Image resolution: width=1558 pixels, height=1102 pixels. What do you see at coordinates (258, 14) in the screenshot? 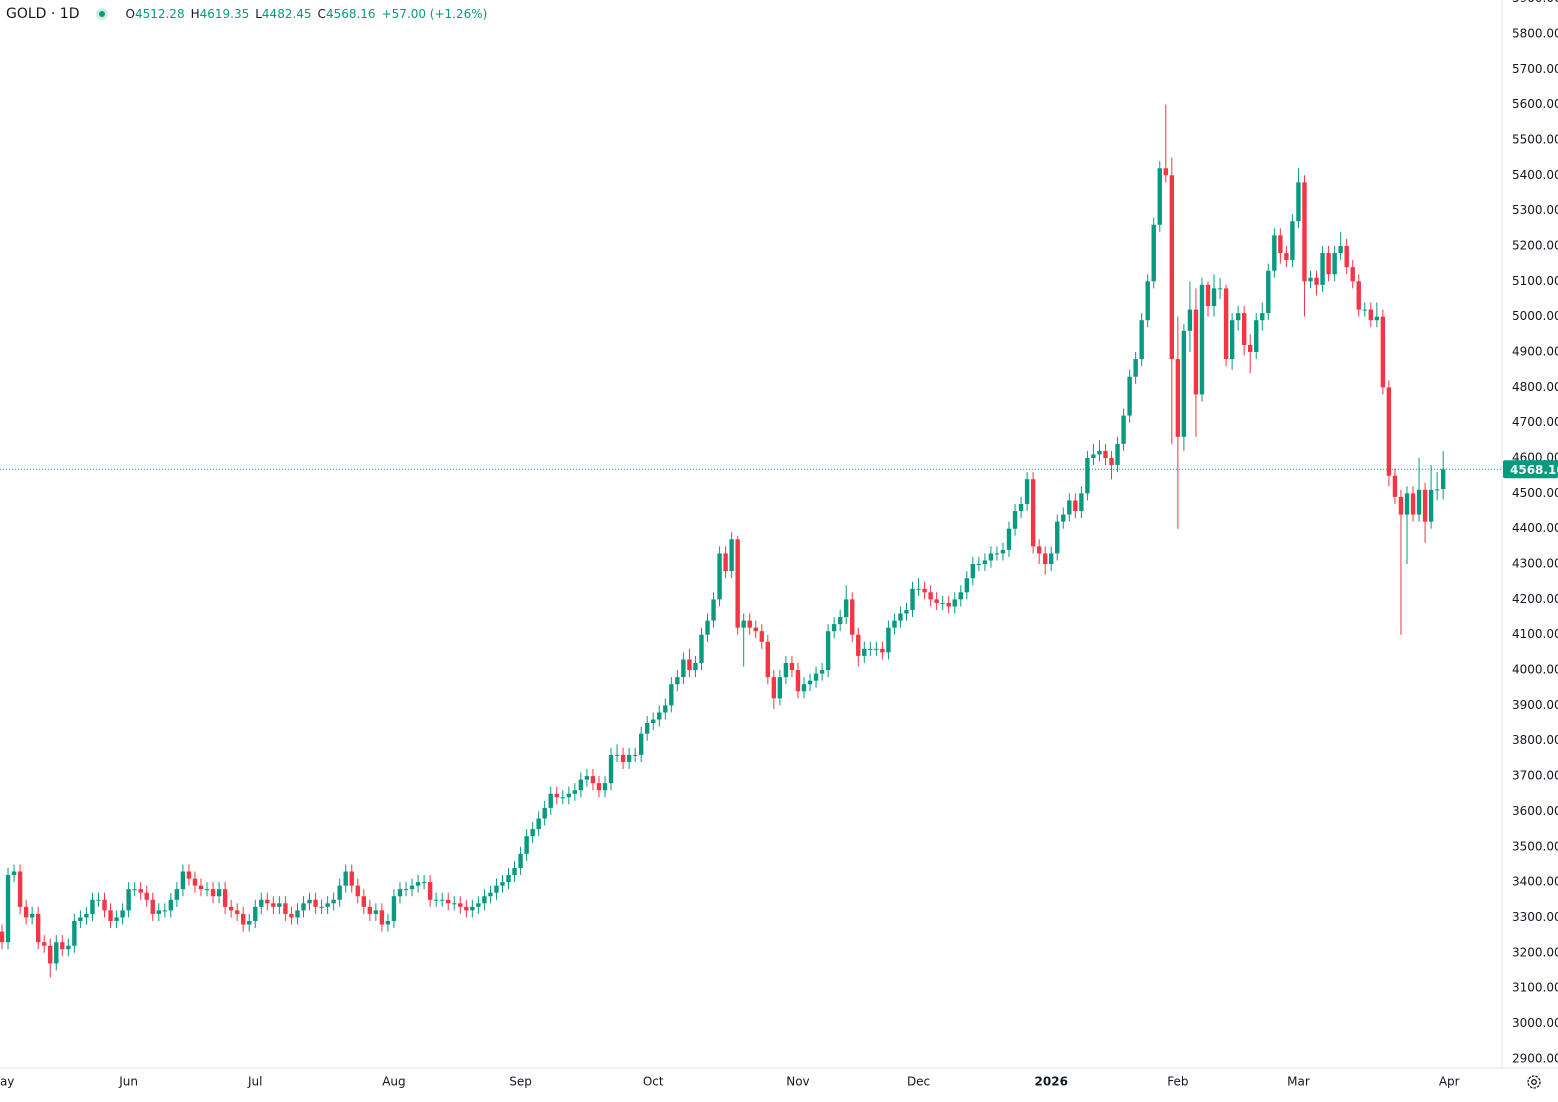
I see `low-label: L` at bounding box center [258, 14].